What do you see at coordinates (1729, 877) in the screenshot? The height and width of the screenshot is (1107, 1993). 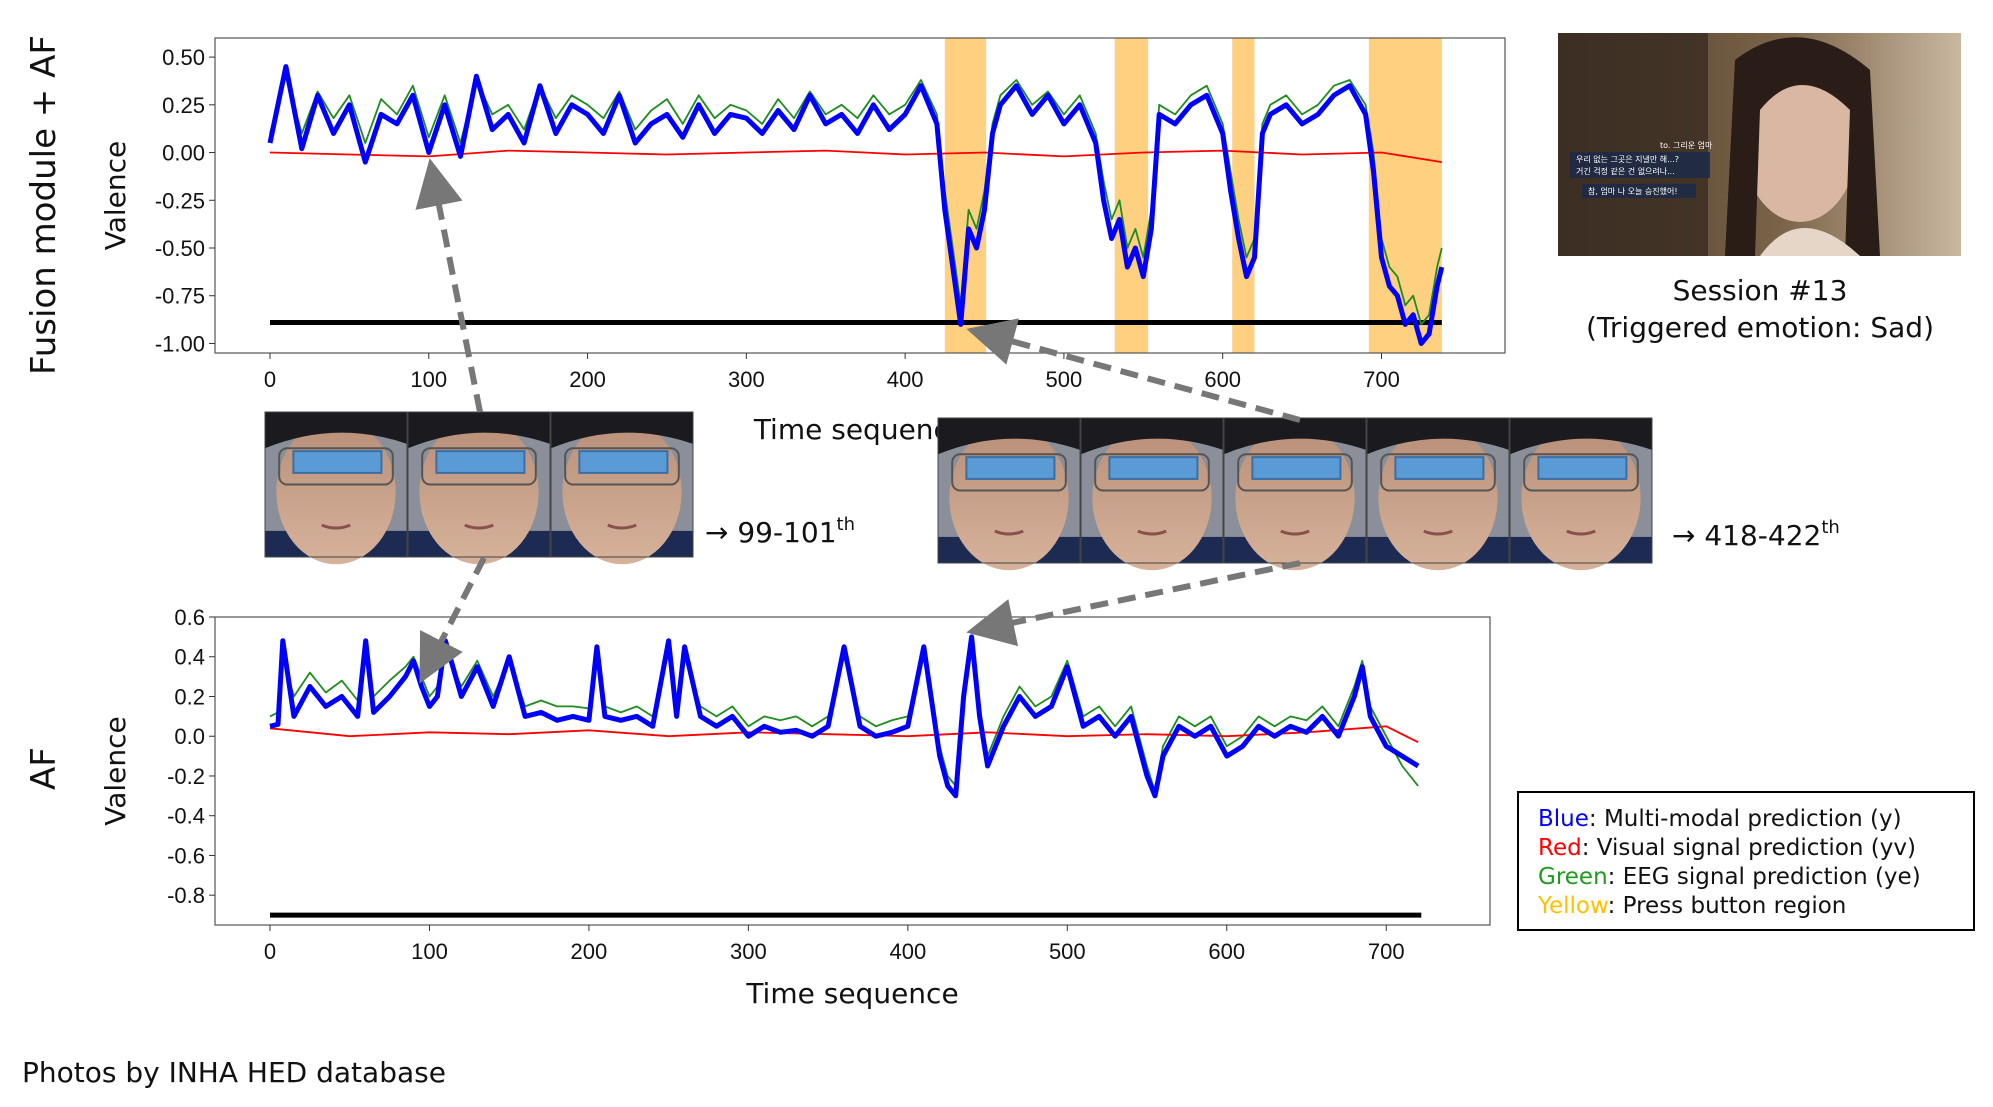 I see `legend-green: Green: EEG signal prediction (ye)` at bounding box center [1729, 877].